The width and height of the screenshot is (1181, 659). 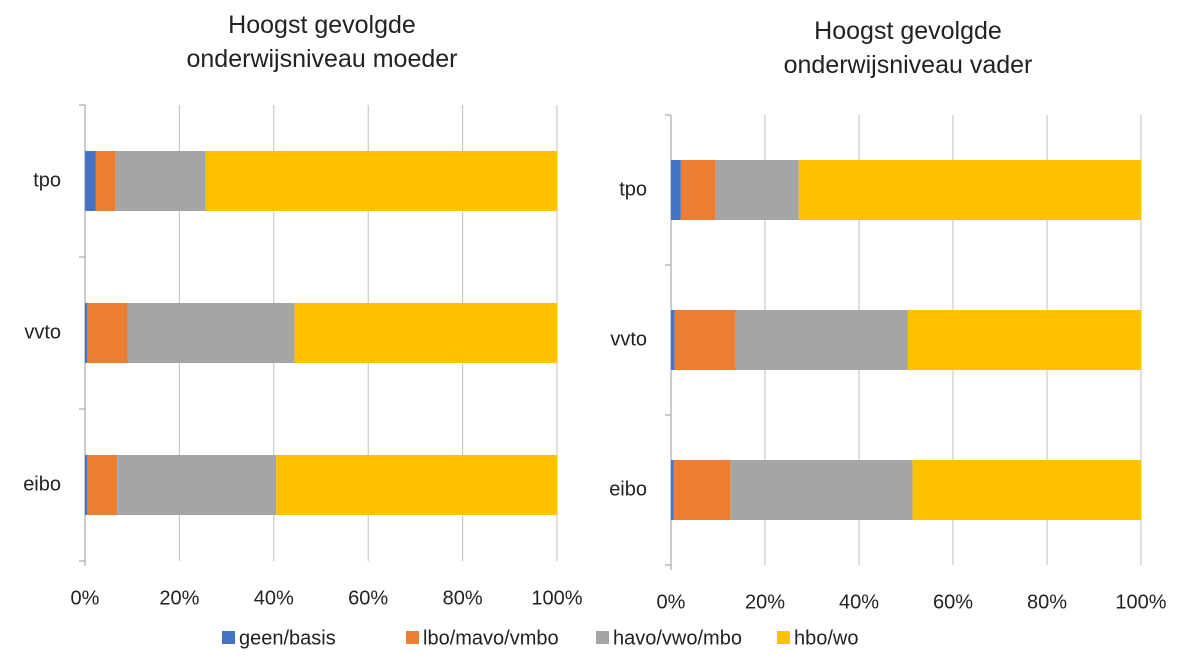 I want to click on legend-label: lbo/mavo/vmbo, so click(x=491, y=638).